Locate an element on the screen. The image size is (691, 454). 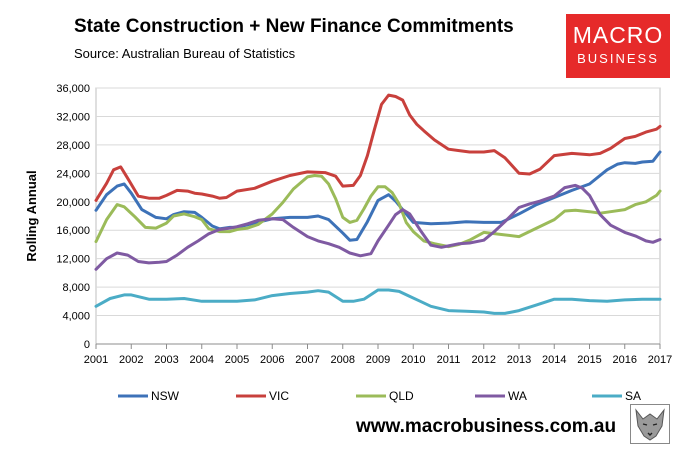
x-tick-label: 2006 is located at coordinates (272, 360).